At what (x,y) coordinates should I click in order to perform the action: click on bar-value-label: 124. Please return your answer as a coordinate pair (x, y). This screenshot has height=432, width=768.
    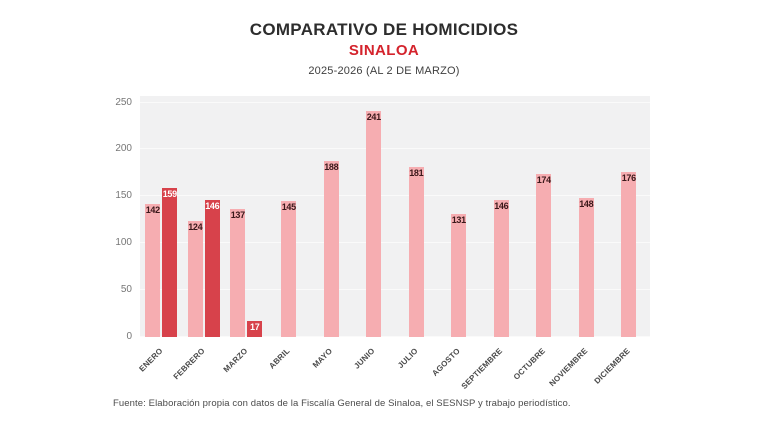
    Looking at the image, I should click on (195, 227).